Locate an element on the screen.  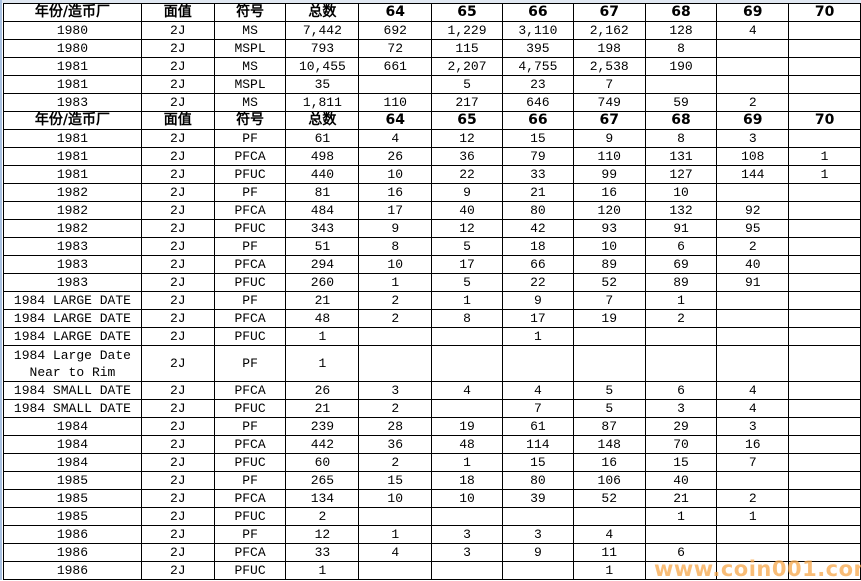
cell-grade-64: 692 is located at coordinates (395, 30).